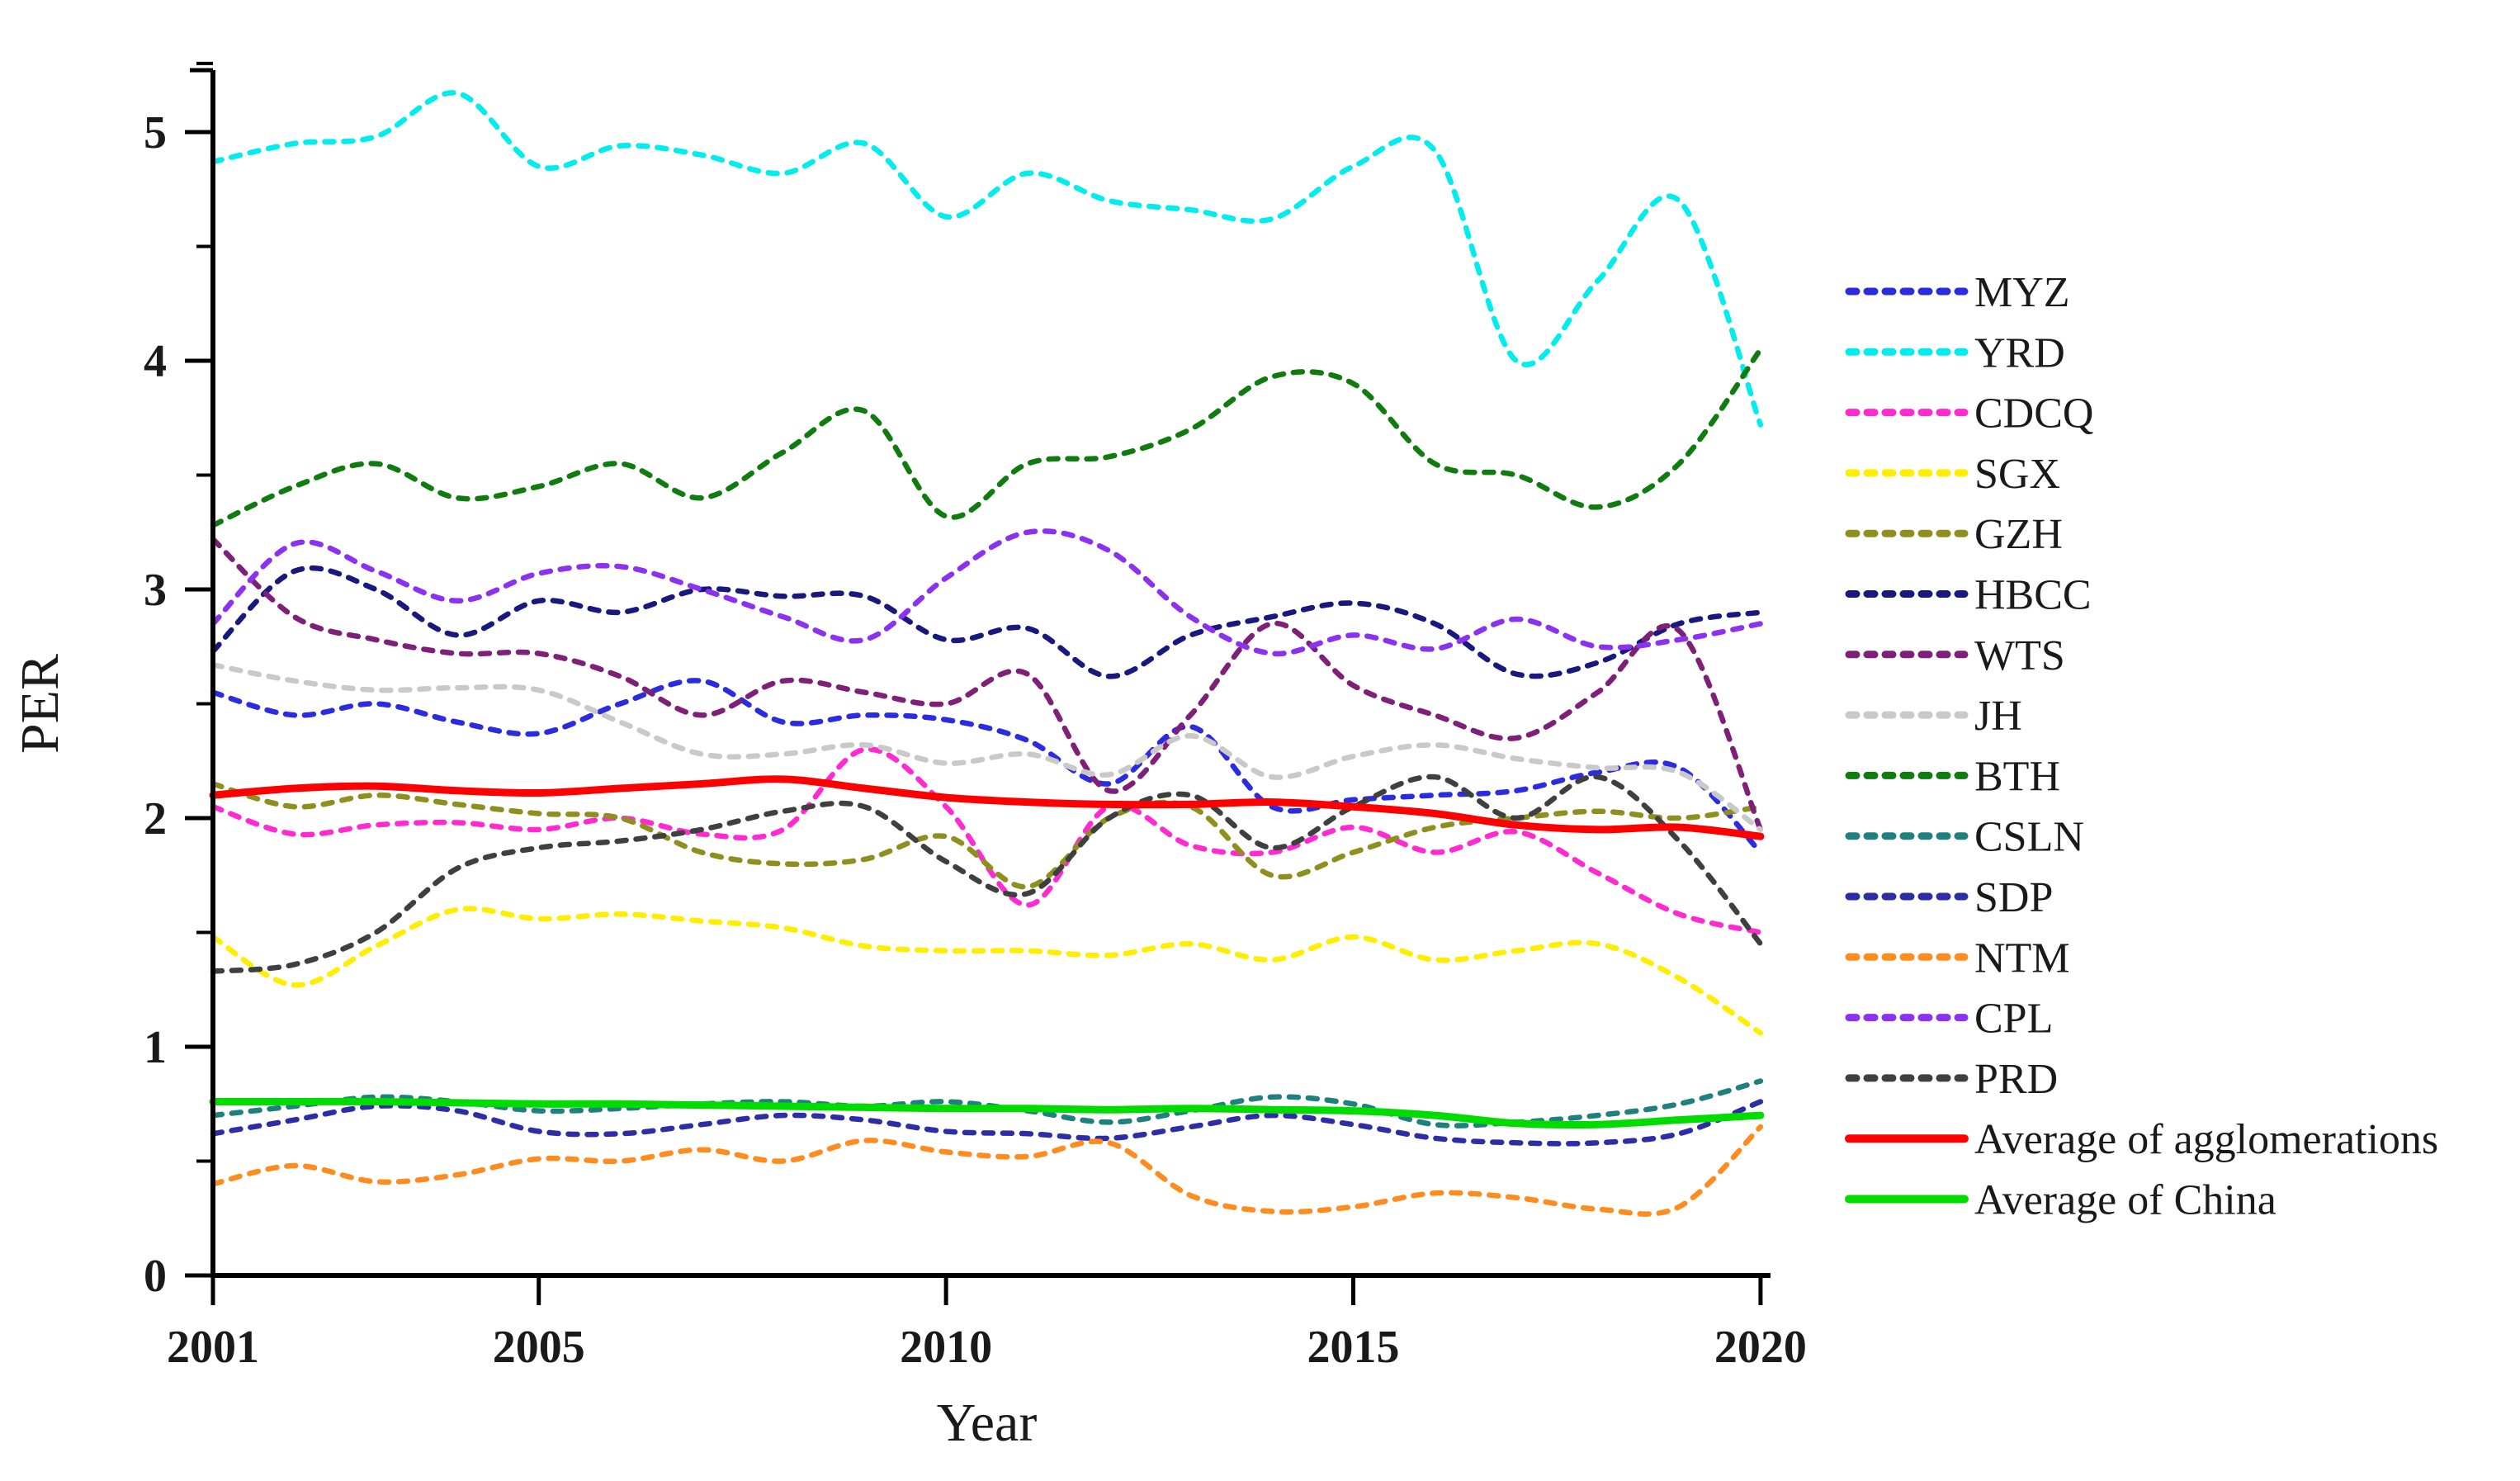  What do you see at coordinates (1353, 1347) in the screenshot?
I see `x-tick-label: 2015` at bounding box center [1353, 1347].